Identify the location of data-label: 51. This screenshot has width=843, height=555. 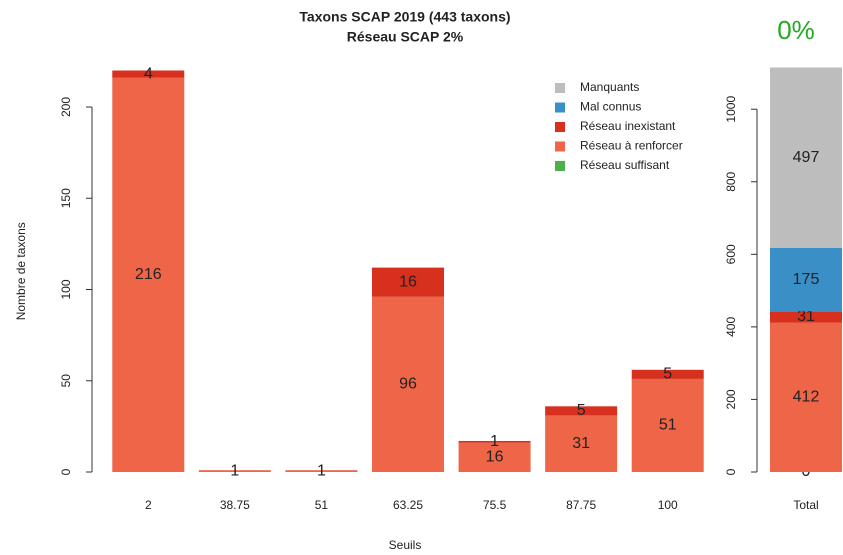
(668, 425).